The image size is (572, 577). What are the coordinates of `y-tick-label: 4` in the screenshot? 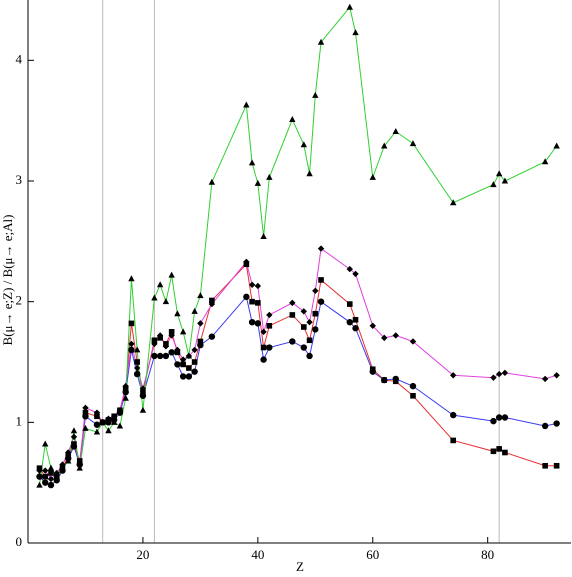 It's located at (19, 58).